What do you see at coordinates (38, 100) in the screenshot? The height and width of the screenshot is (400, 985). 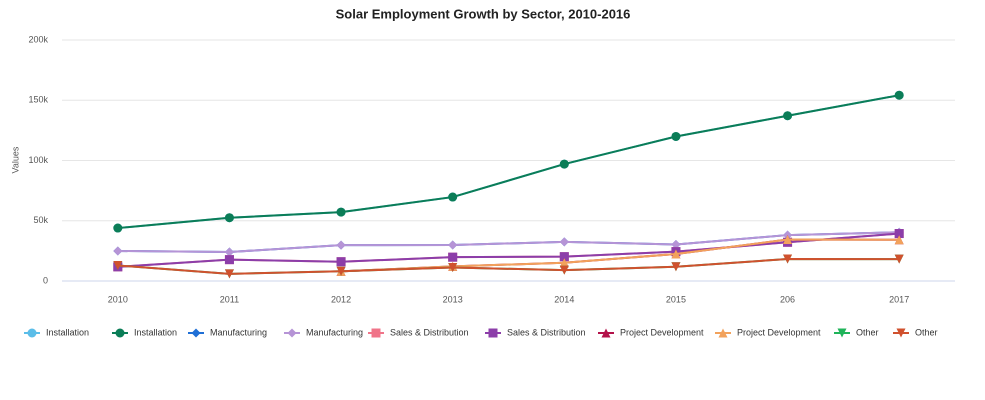 I see `y-tick-label: 150k` at bounding box center [38, 100].